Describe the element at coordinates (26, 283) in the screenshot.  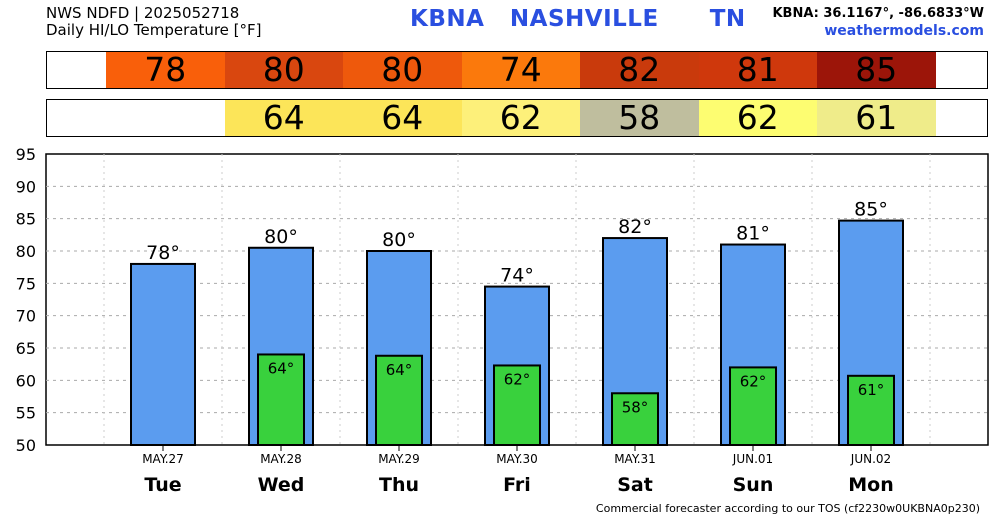
I see `y-tick-label: 75` at that location.